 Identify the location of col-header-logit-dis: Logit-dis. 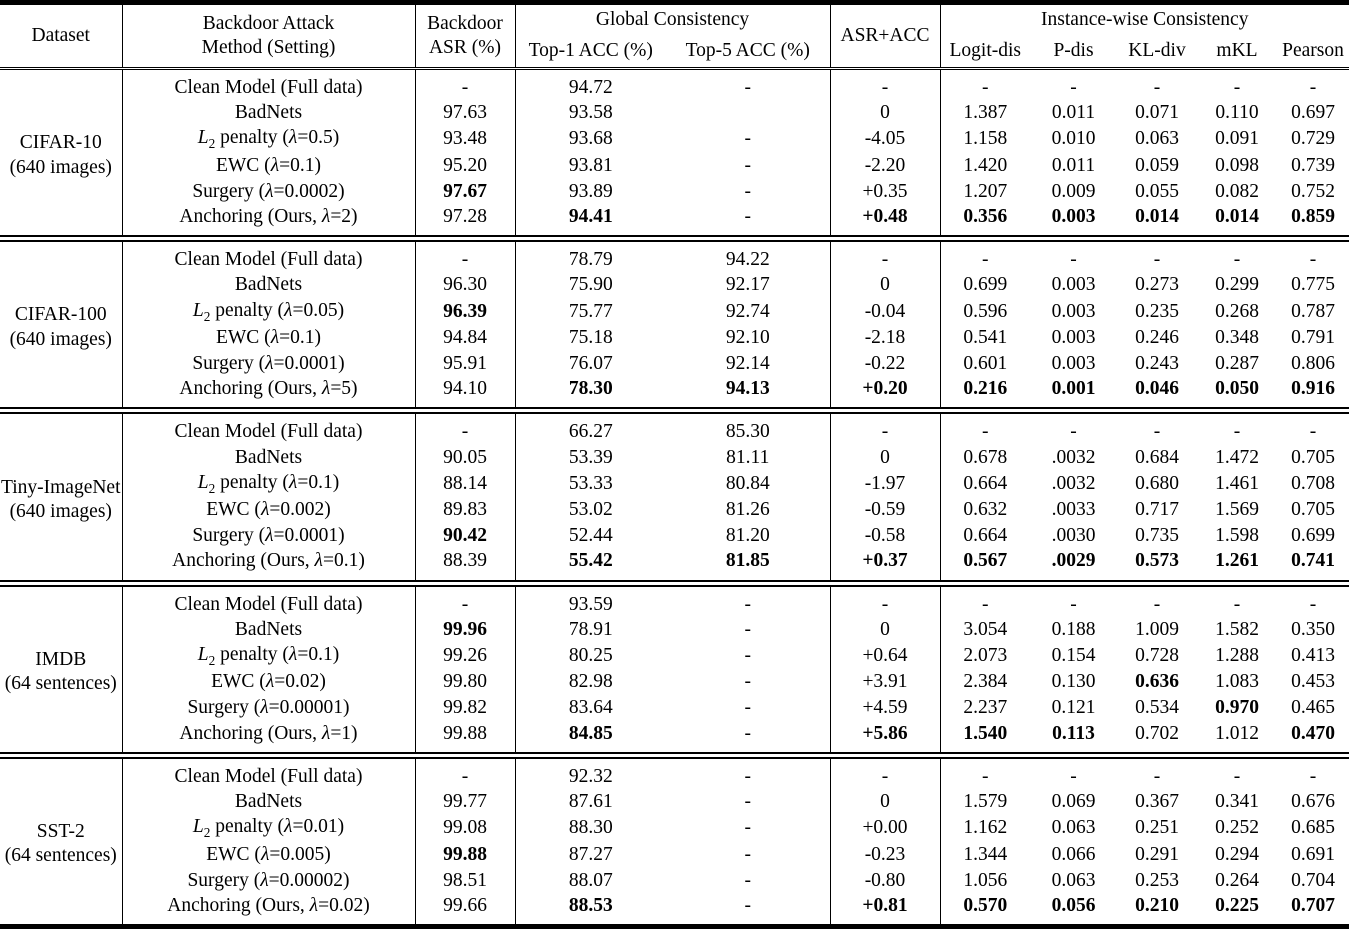
(985, 51).